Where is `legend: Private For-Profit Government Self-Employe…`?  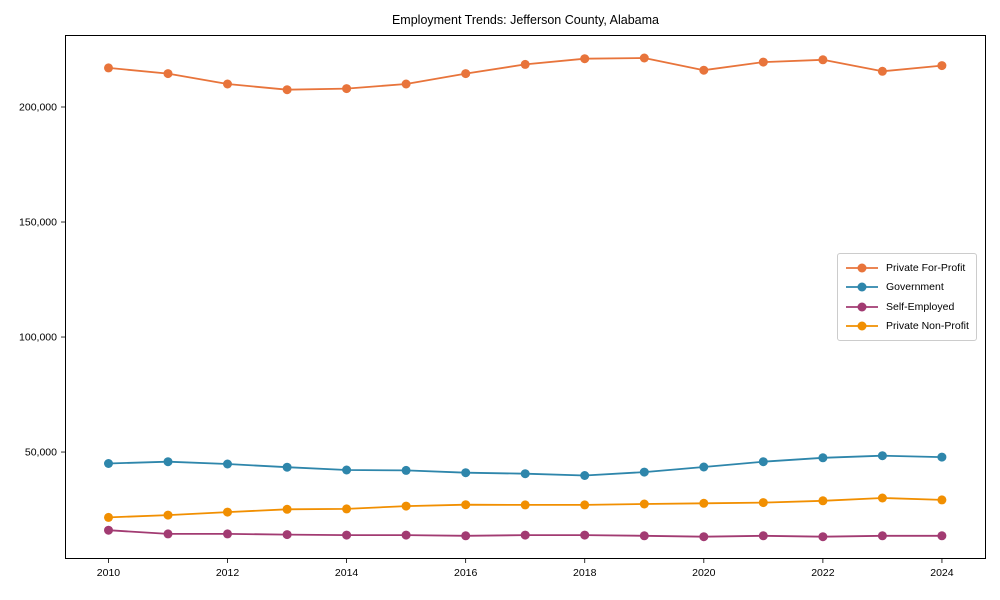 legend: Private For-Profit Government Self-Employe… is located at coordinates (907, 297).